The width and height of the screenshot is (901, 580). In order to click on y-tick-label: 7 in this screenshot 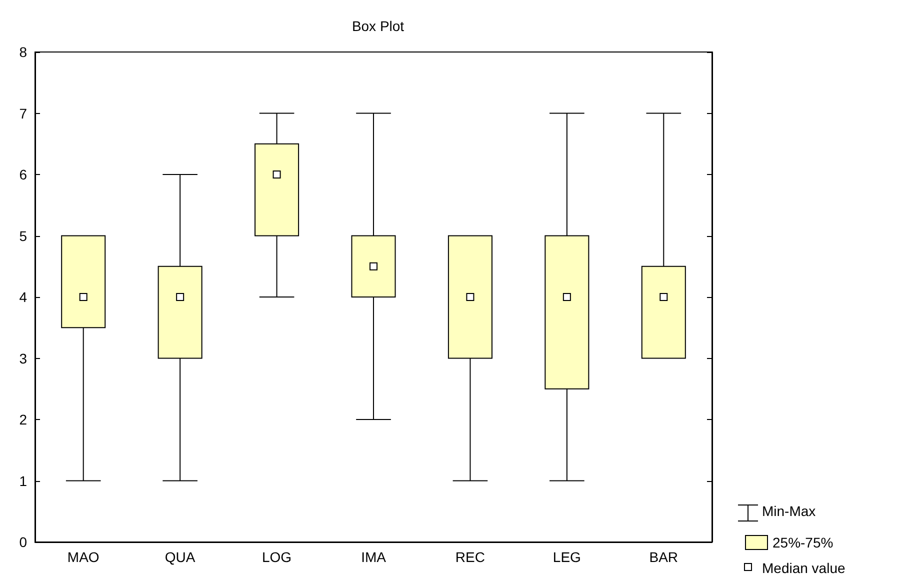, I will do `click(23, 113)`.